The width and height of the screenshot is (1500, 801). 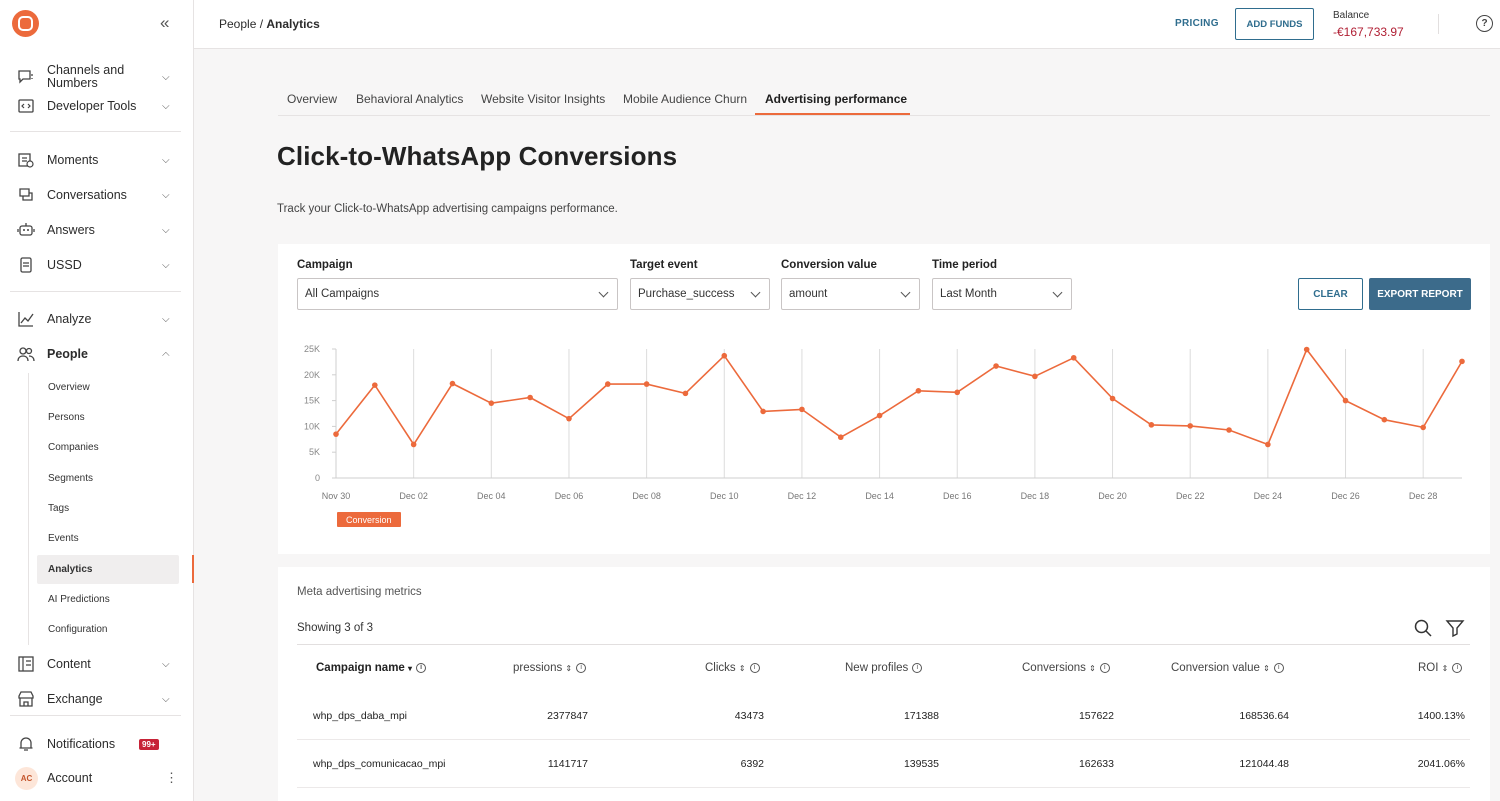 I want to click on export-report-button: EXPORT REPORT, so click(x=1420, y=294).